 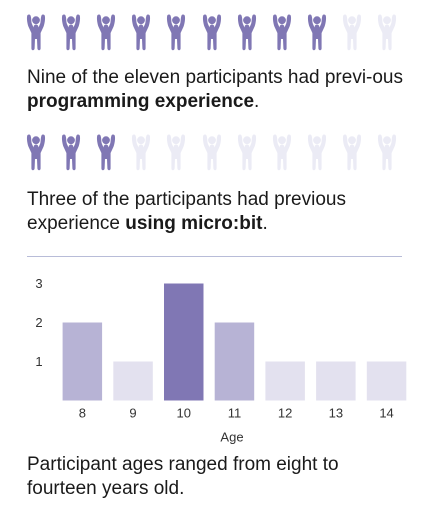 I want to click on x-tick-label: 12, so click(x=285, y=413).